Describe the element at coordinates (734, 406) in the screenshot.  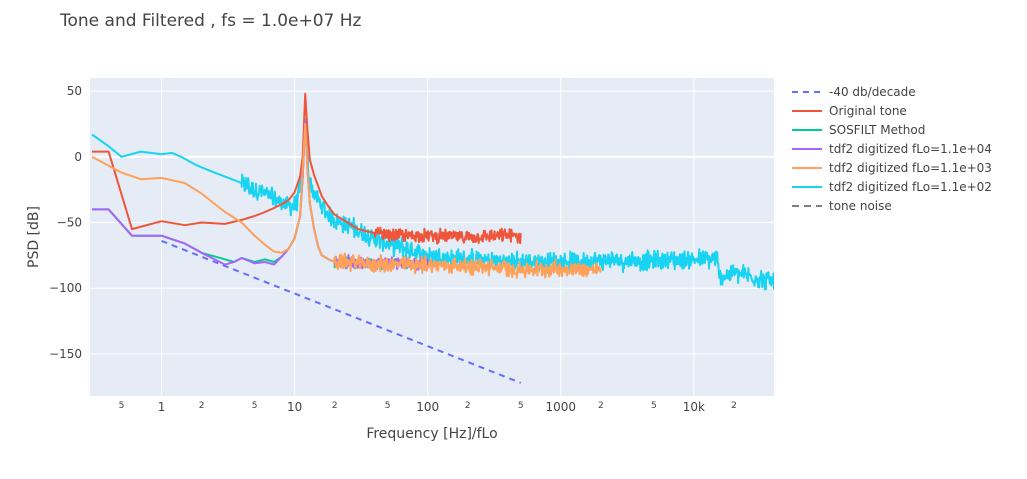
I see `x-minor-tick-label-9: 2` at that location.